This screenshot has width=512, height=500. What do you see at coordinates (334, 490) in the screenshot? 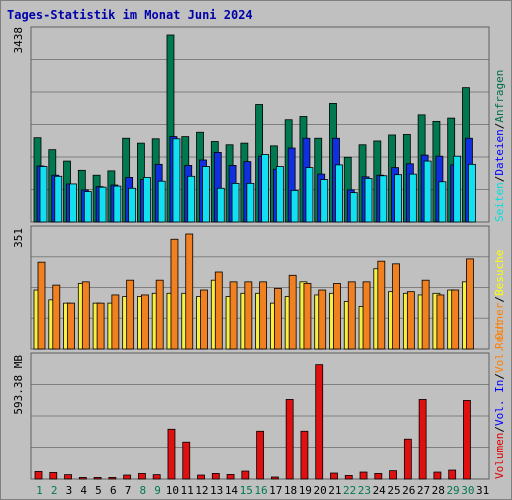
I see `day-label: 21` at bounding box center [334, 490].